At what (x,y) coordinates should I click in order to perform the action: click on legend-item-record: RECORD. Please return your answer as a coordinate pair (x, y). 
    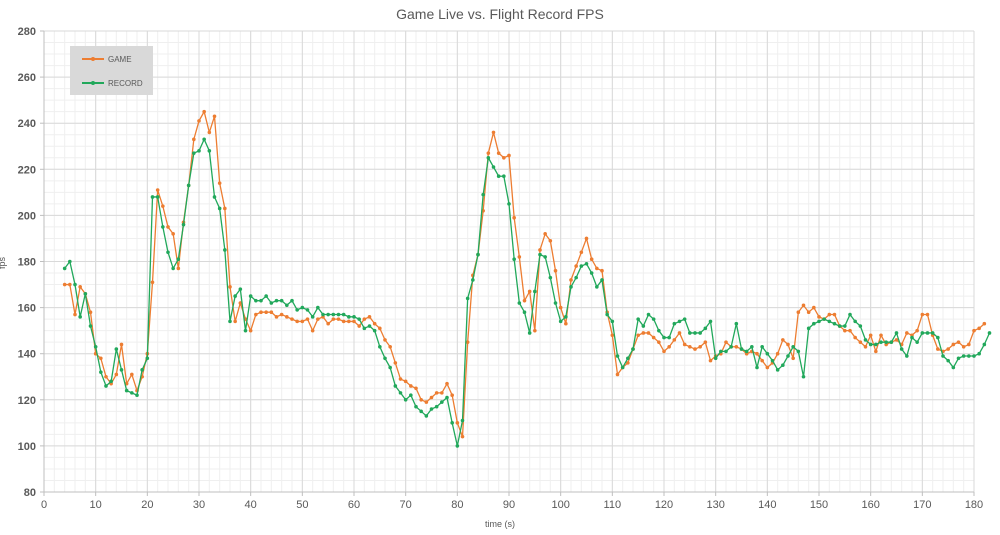
    Looking at the image, I should click on (112, 83).